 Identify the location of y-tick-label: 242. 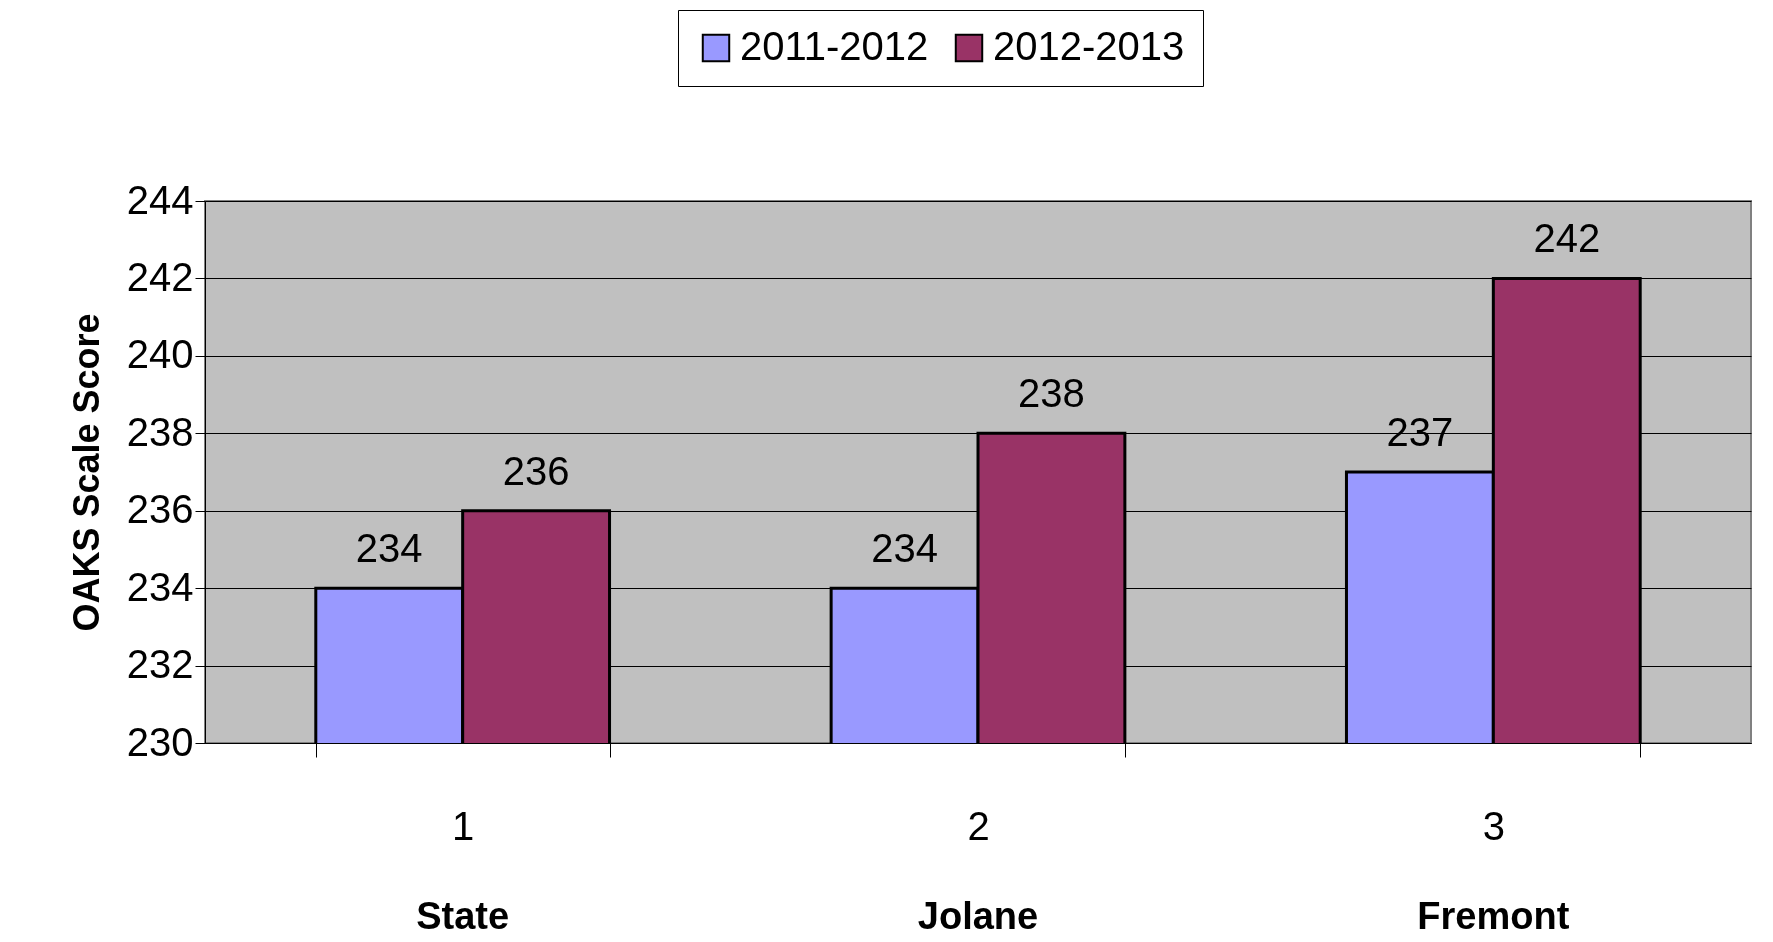
(160, 276).